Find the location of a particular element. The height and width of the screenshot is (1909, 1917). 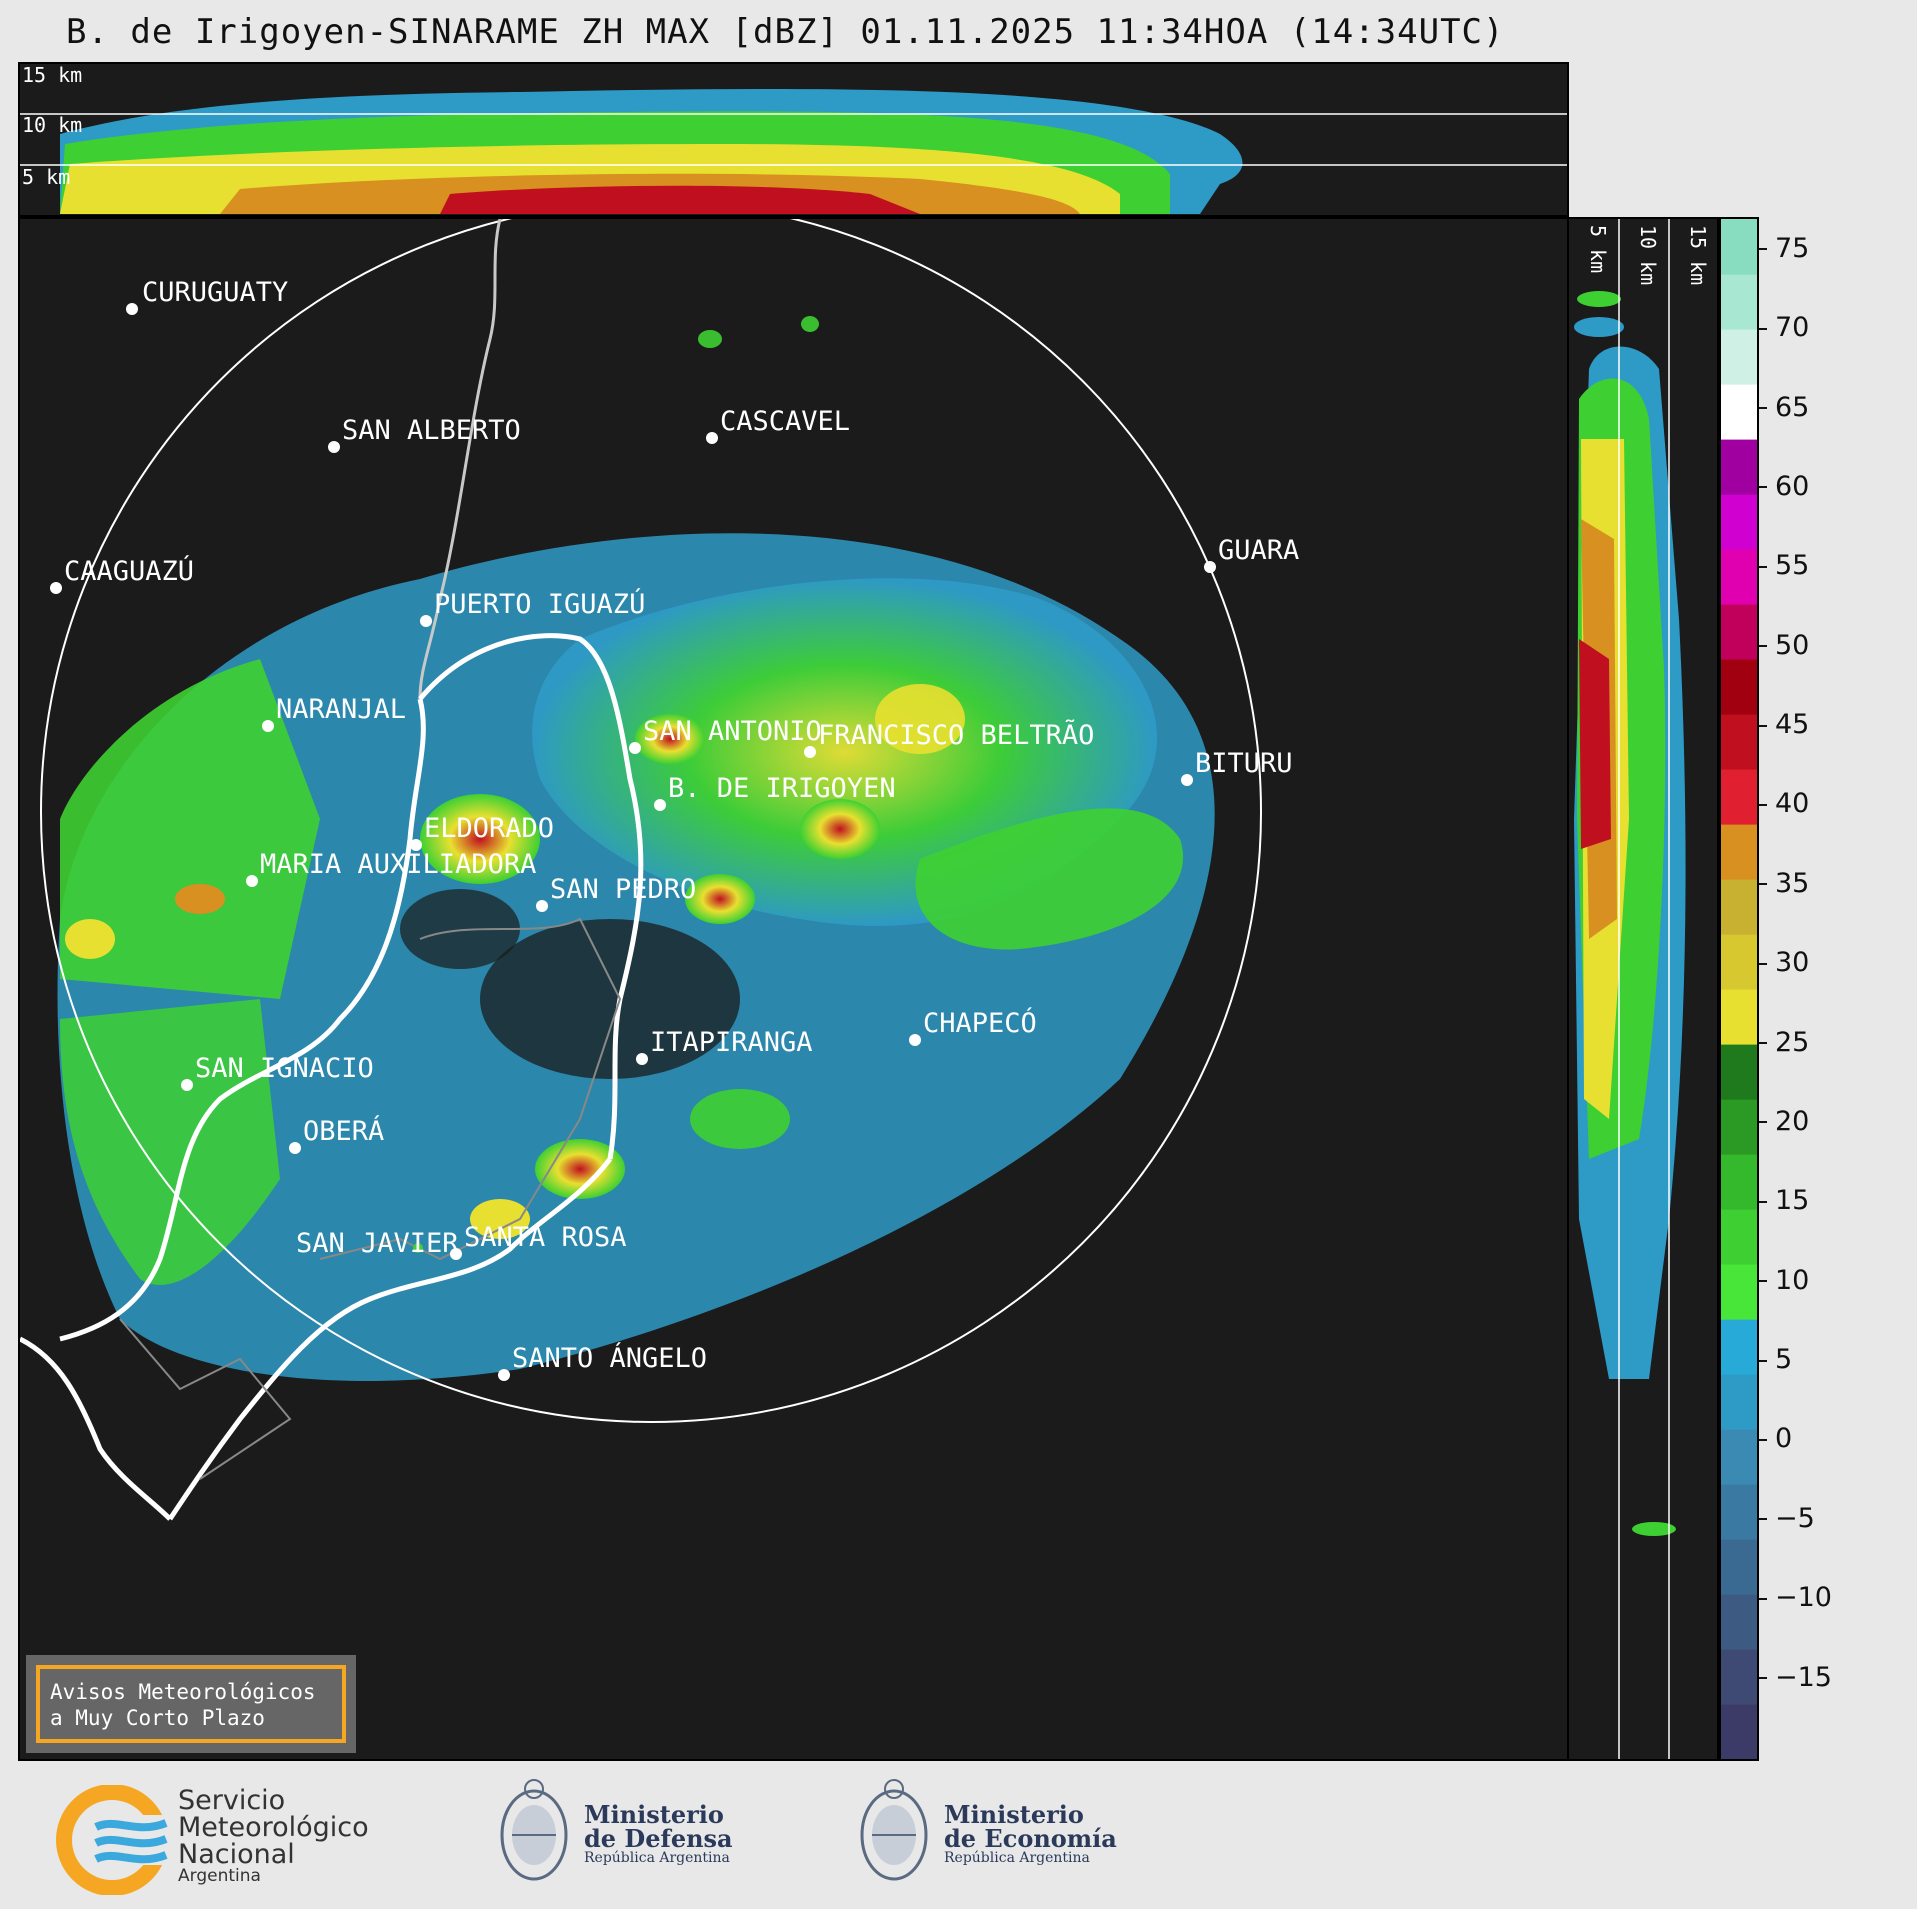

colorbar-tick-label: 70 is located at coordinates (1784, 327).